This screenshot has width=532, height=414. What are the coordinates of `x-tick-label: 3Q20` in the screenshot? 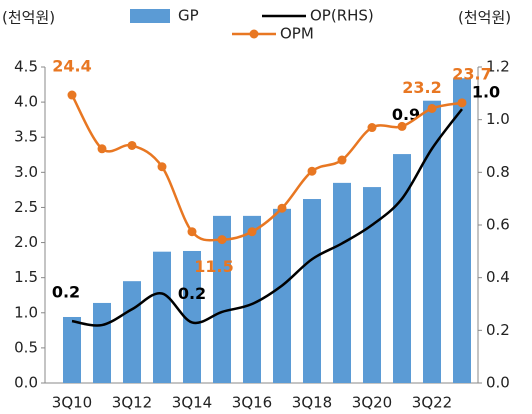 It's located at (372, 403).